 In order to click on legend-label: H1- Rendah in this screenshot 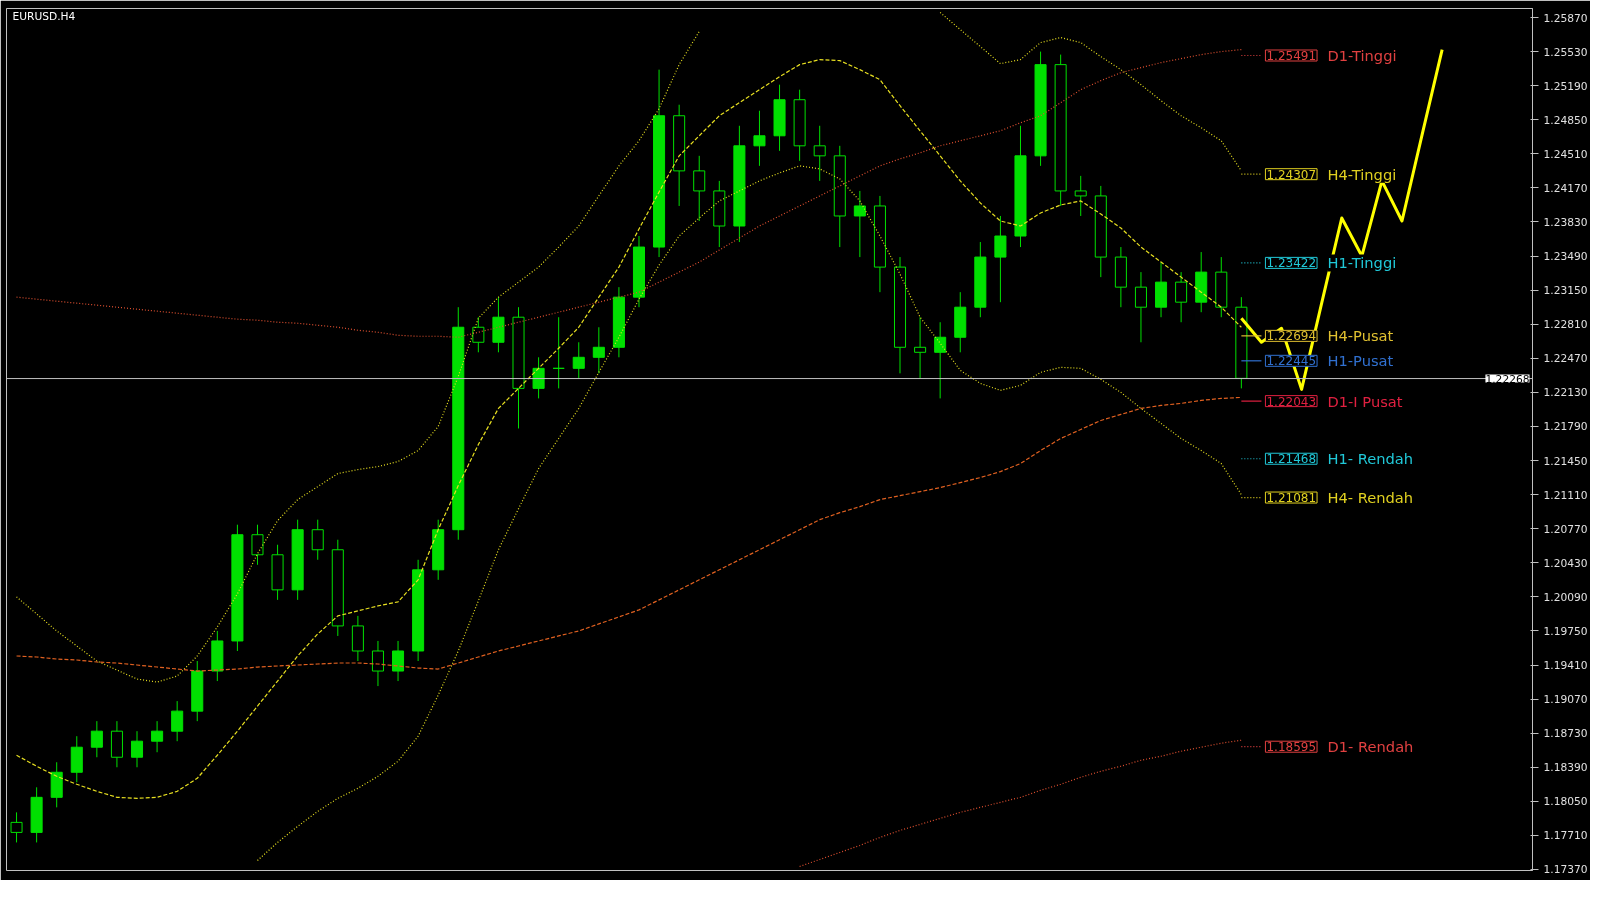, I will do `click(1370, 459)`.